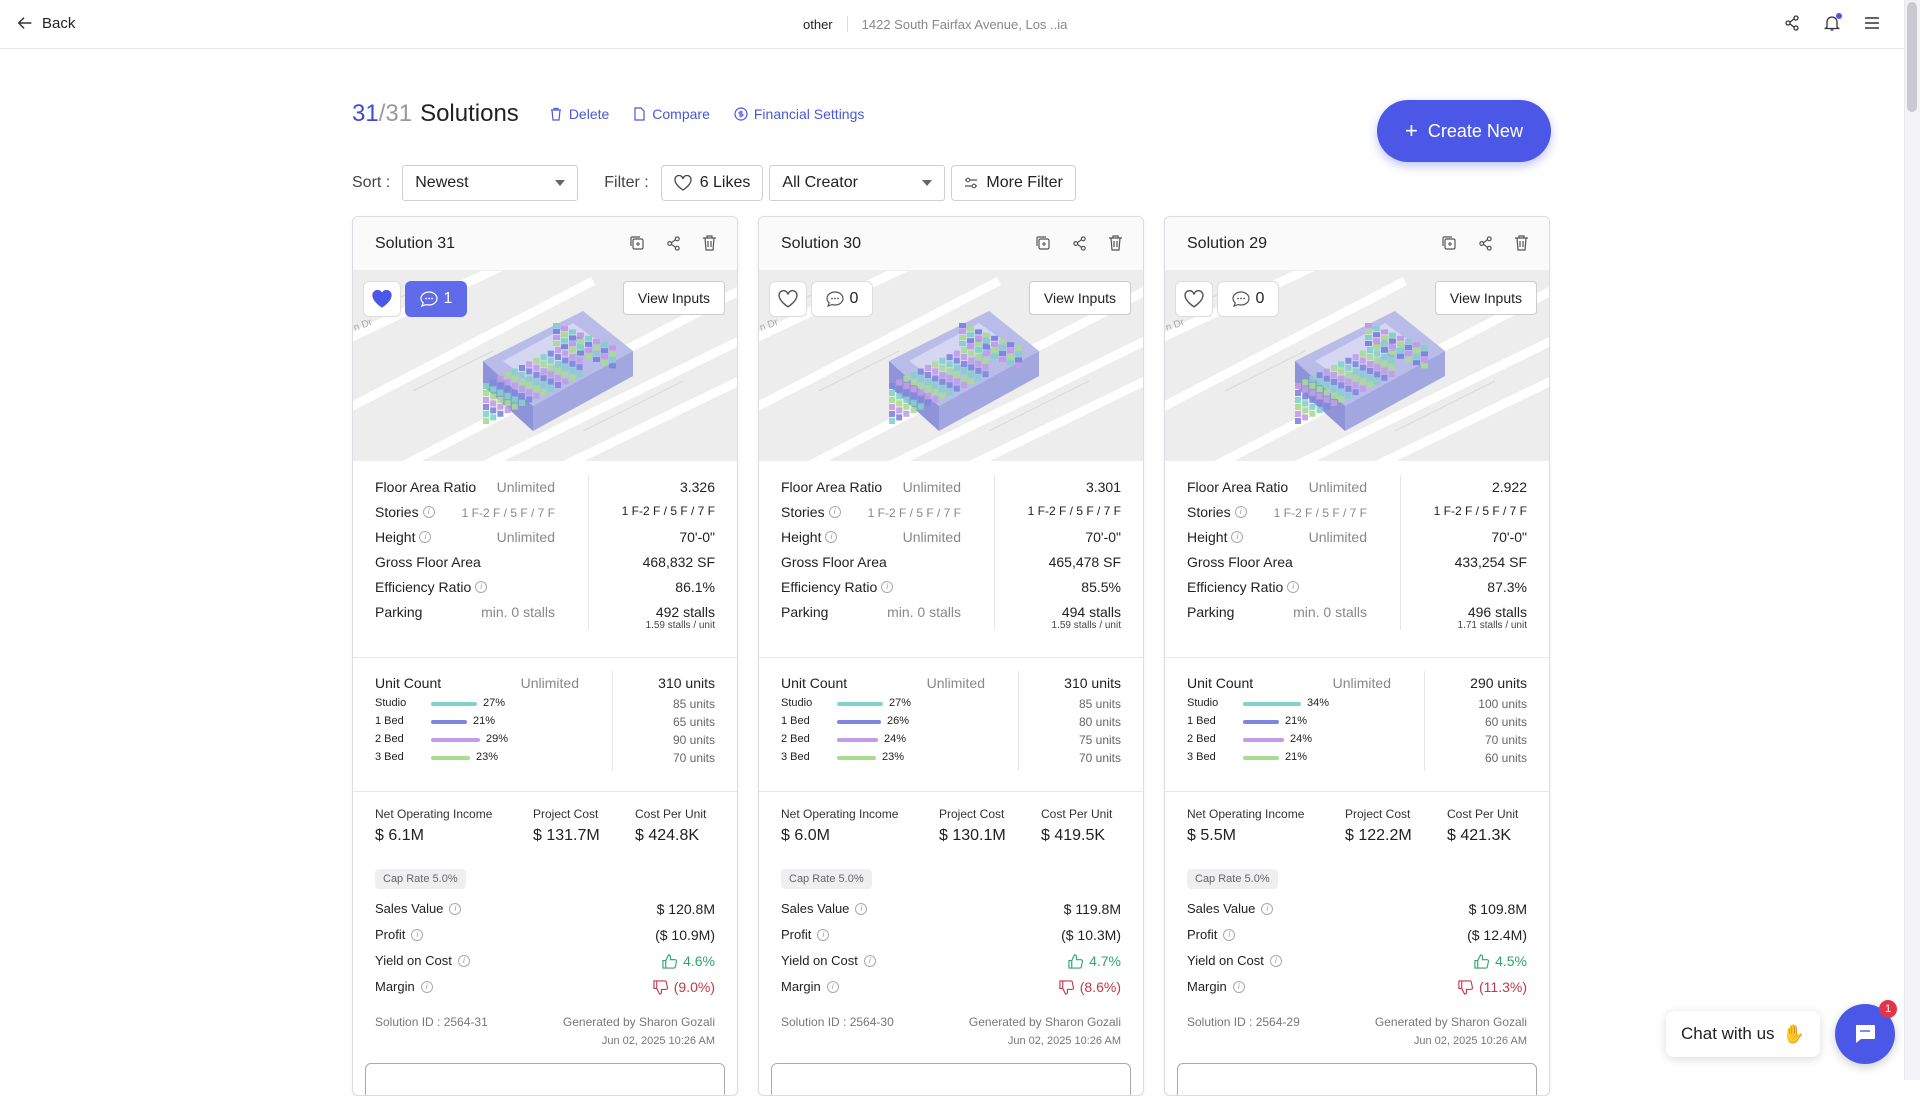  I want to click on likes-filter-button: 6 Likes, so click(712, 183).